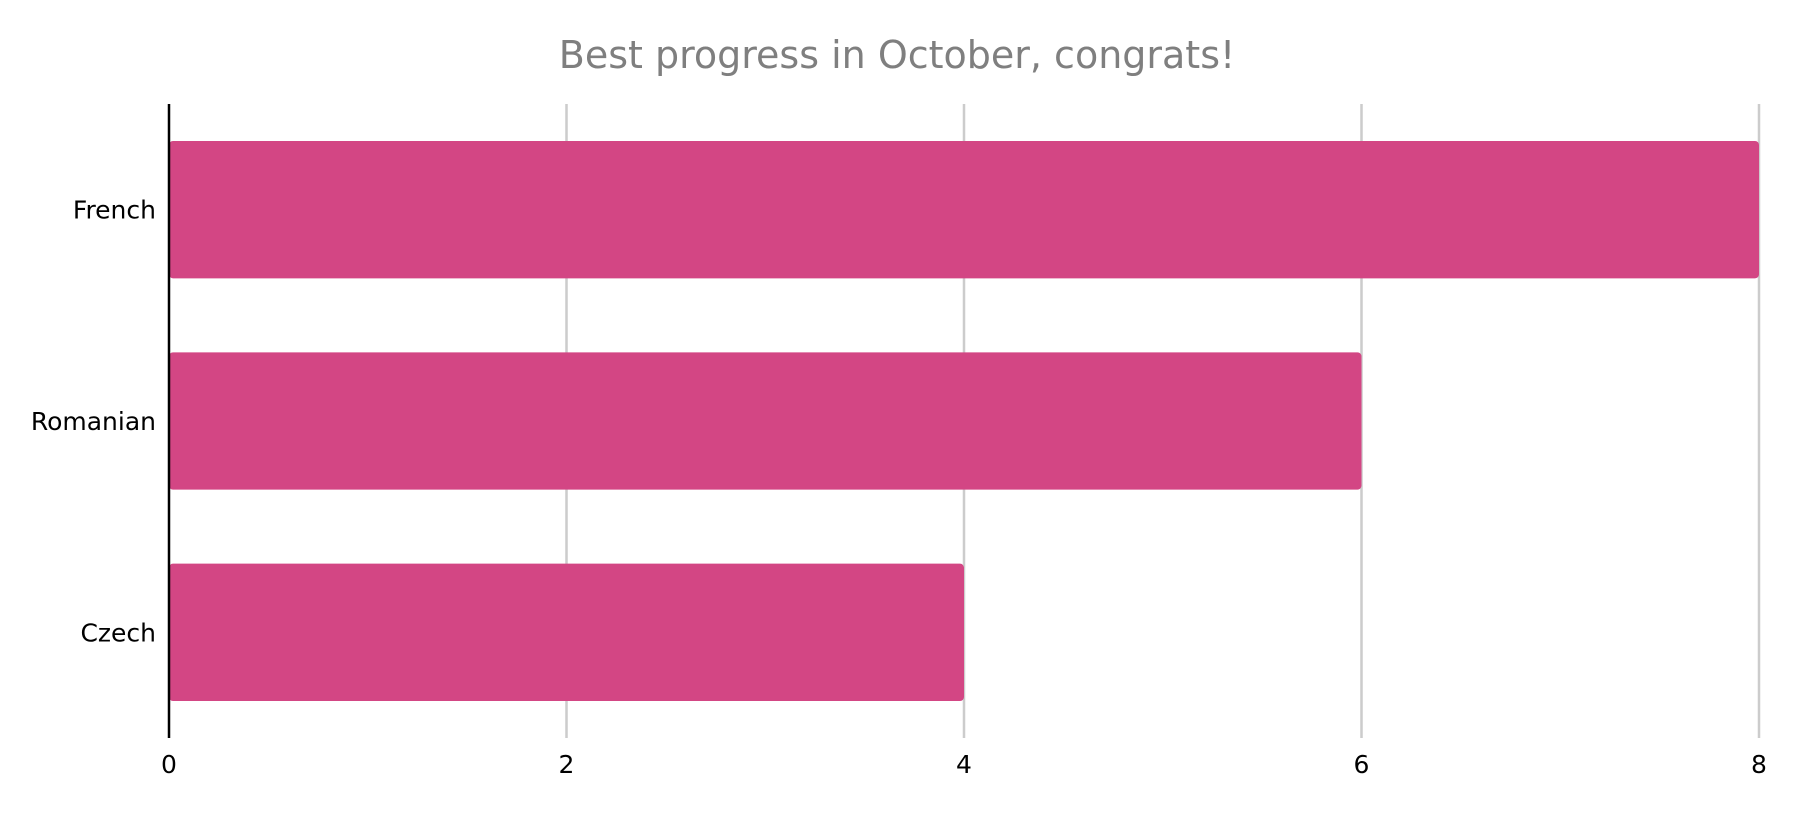  I want to click on category-label: French, so click(114, 210).